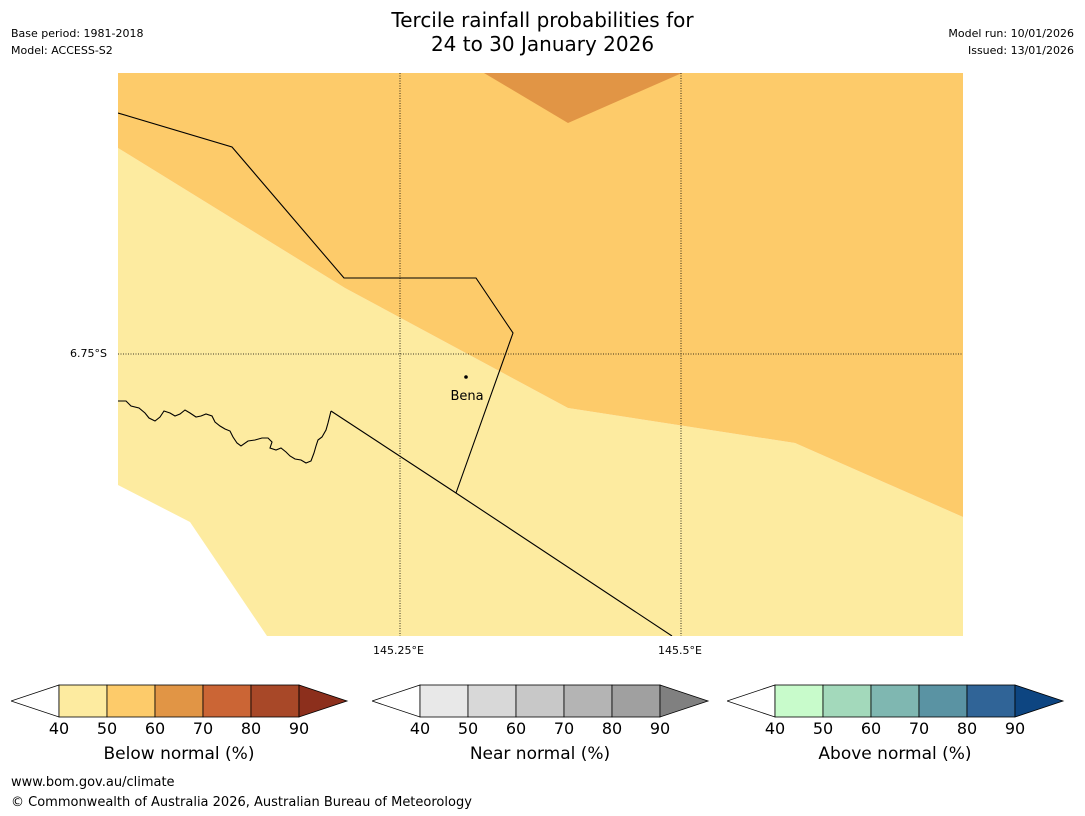  What do you see at coordinates (77, 42) in the screenshot?
I see `meta-left: Base period: 1981-2018 Model: ACCESS-S2` at bounding box center [77, 42].